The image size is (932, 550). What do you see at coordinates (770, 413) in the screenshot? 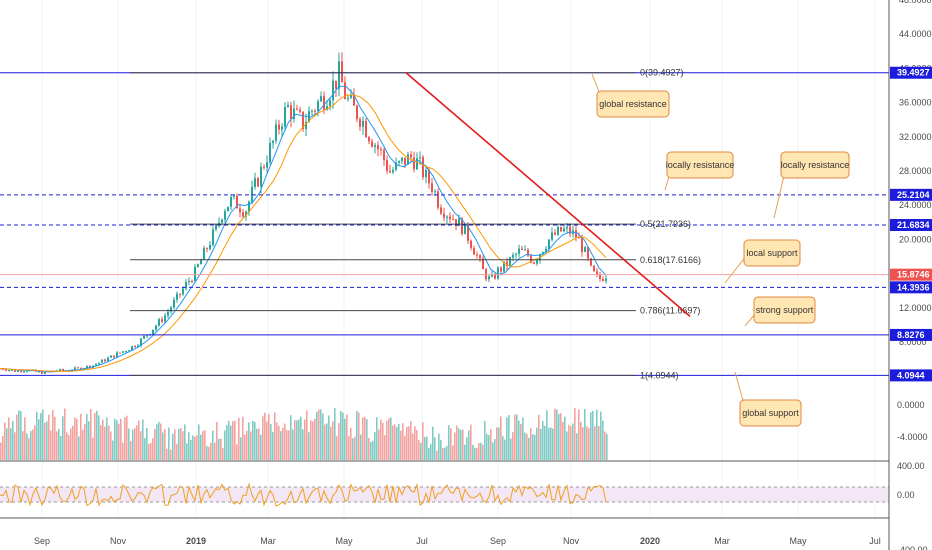
I see `annotation-text: global support` at bounding box center [770, 413].